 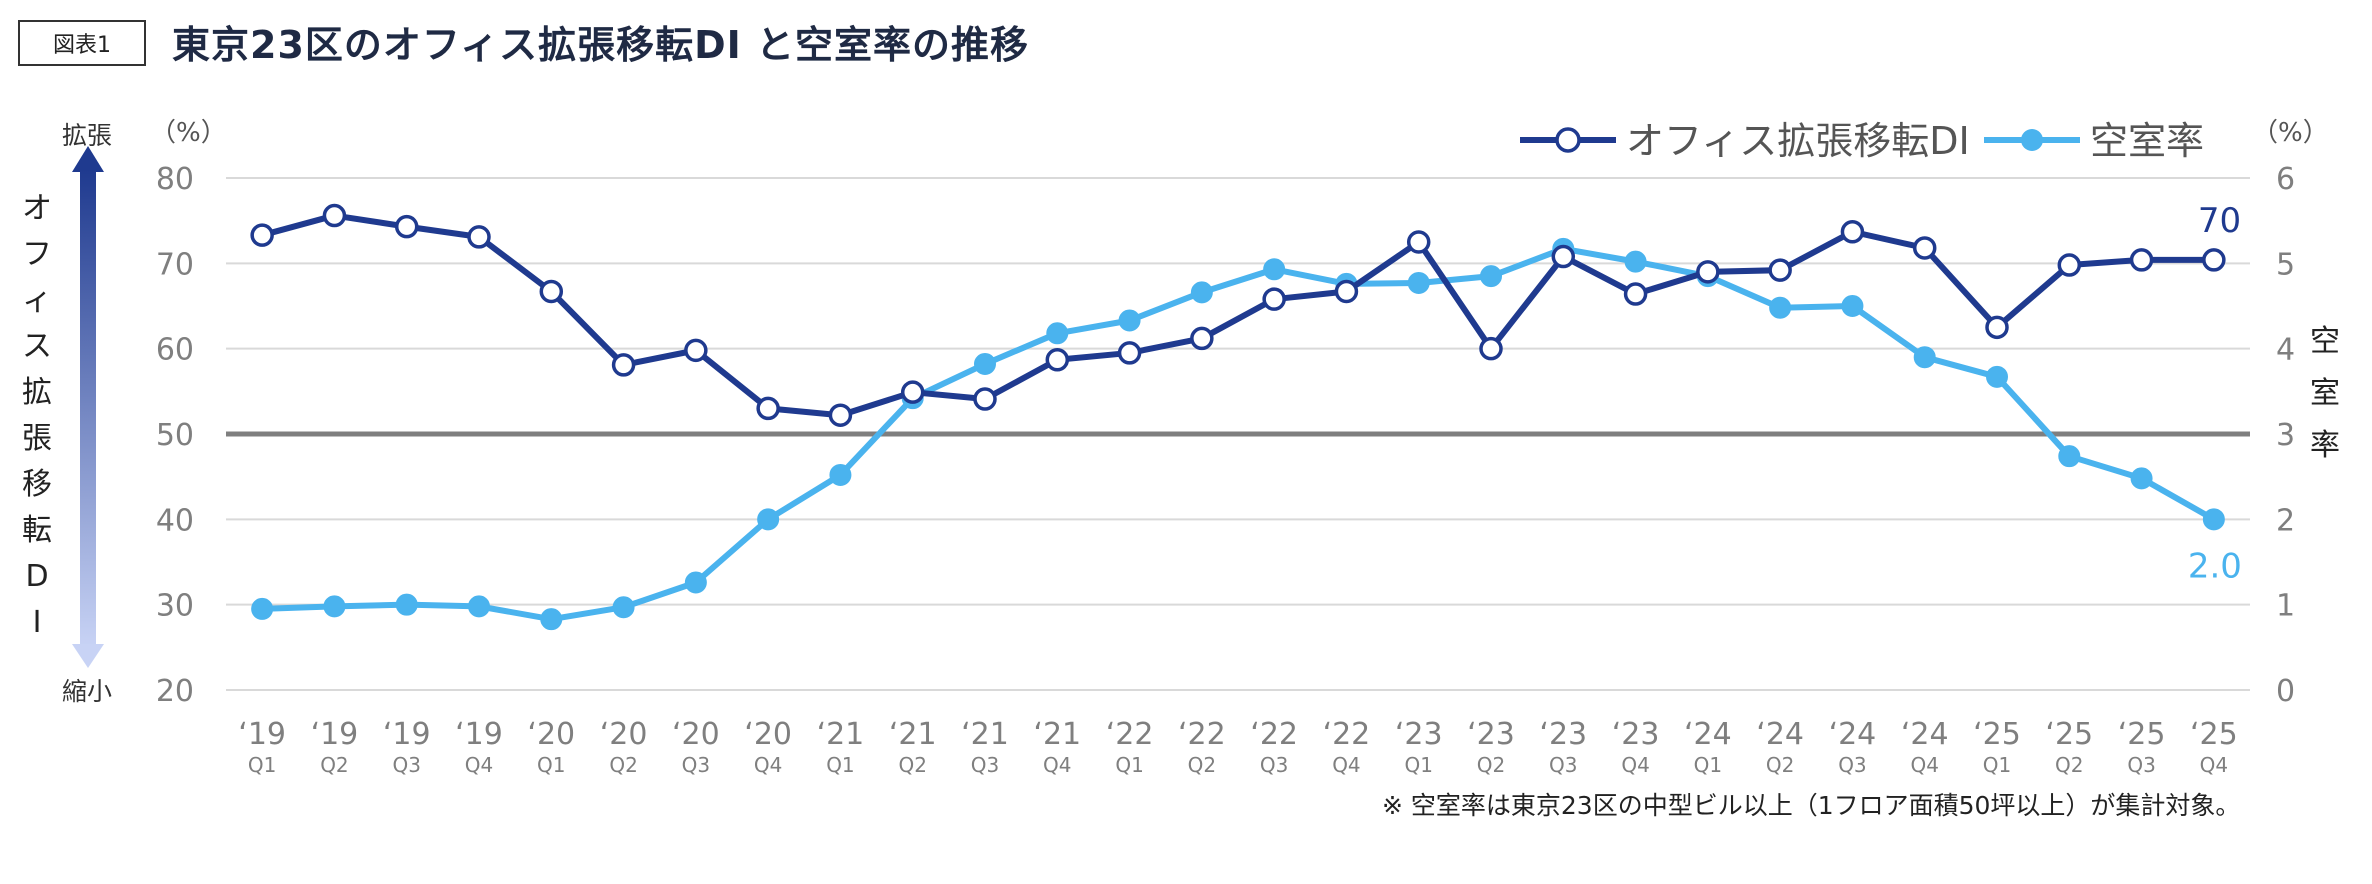 I want to click on right-tick-label: 6, so click(x=2285, y=179).